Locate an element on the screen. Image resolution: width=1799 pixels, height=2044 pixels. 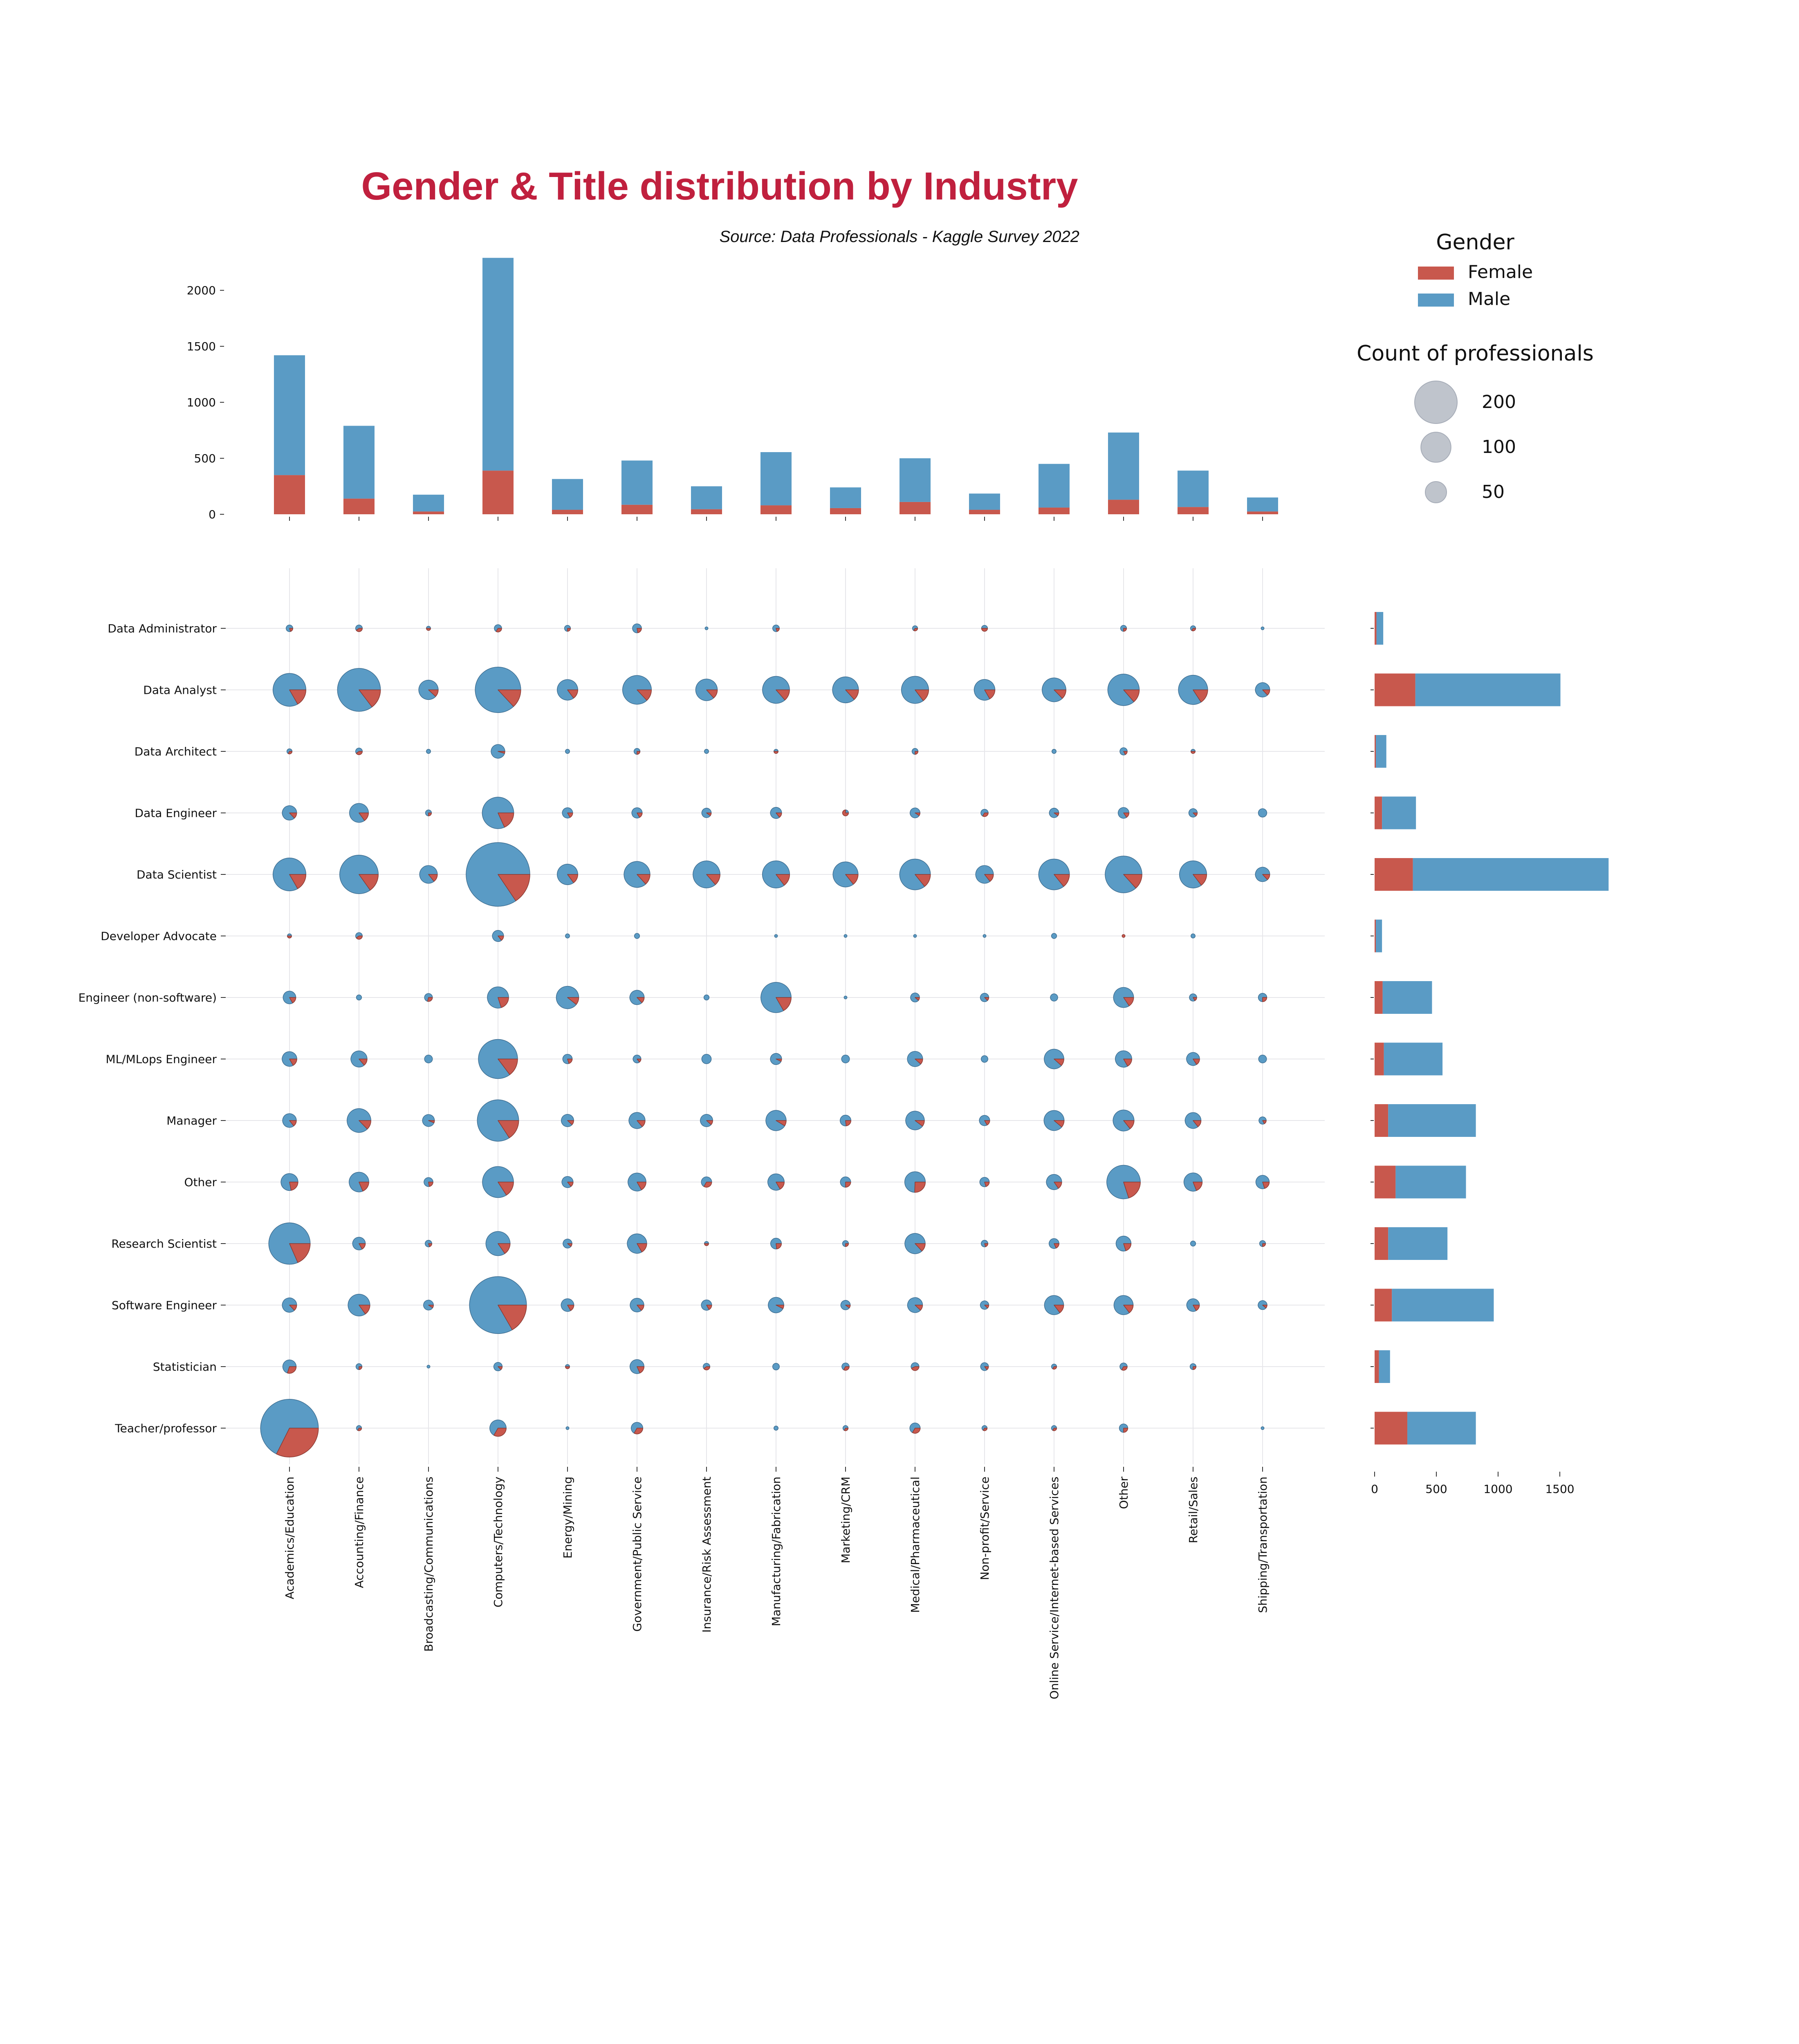
pie-other-medical-pharmaceutical-male is located at coordinates (915, 1182).